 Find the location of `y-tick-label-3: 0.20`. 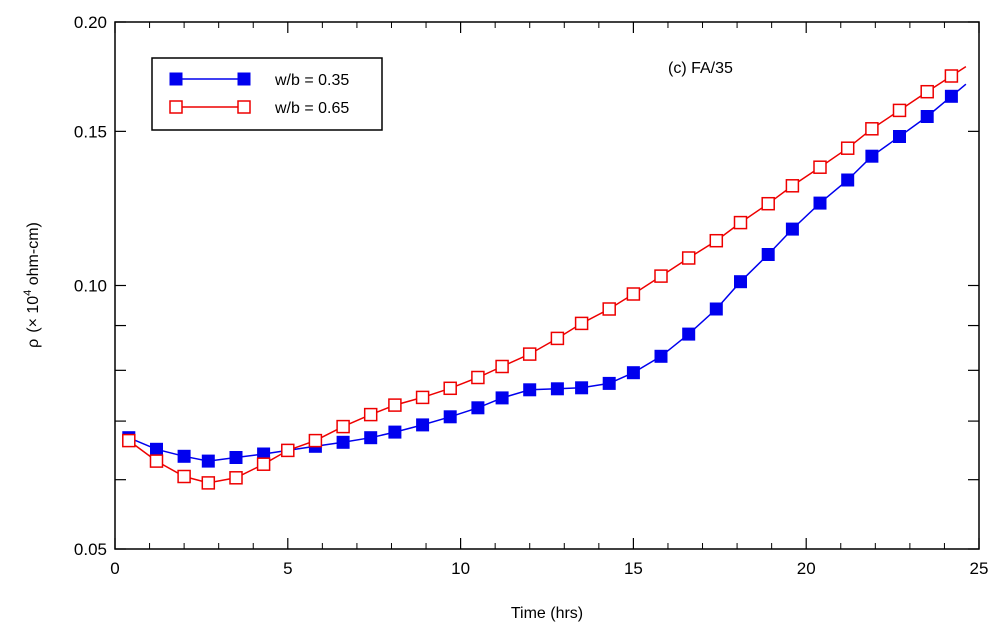

y-tick-label-3: 0.20 is located at coordinates (90, 22).